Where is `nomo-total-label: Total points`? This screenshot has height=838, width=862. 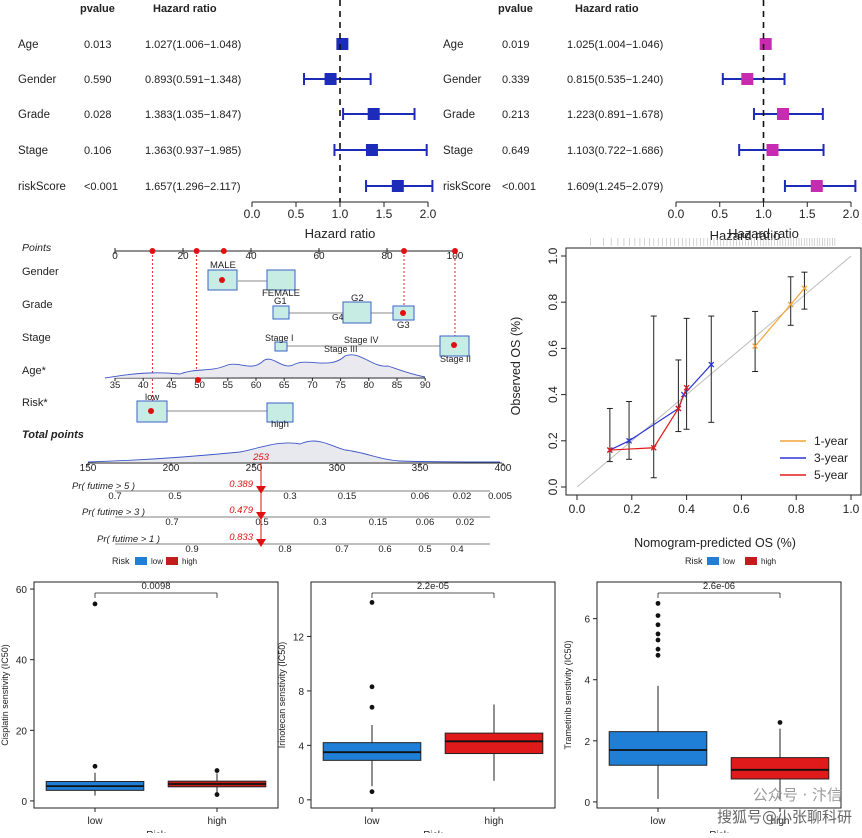 nomo-total-label: Total points is located at coordinates (53, 435).